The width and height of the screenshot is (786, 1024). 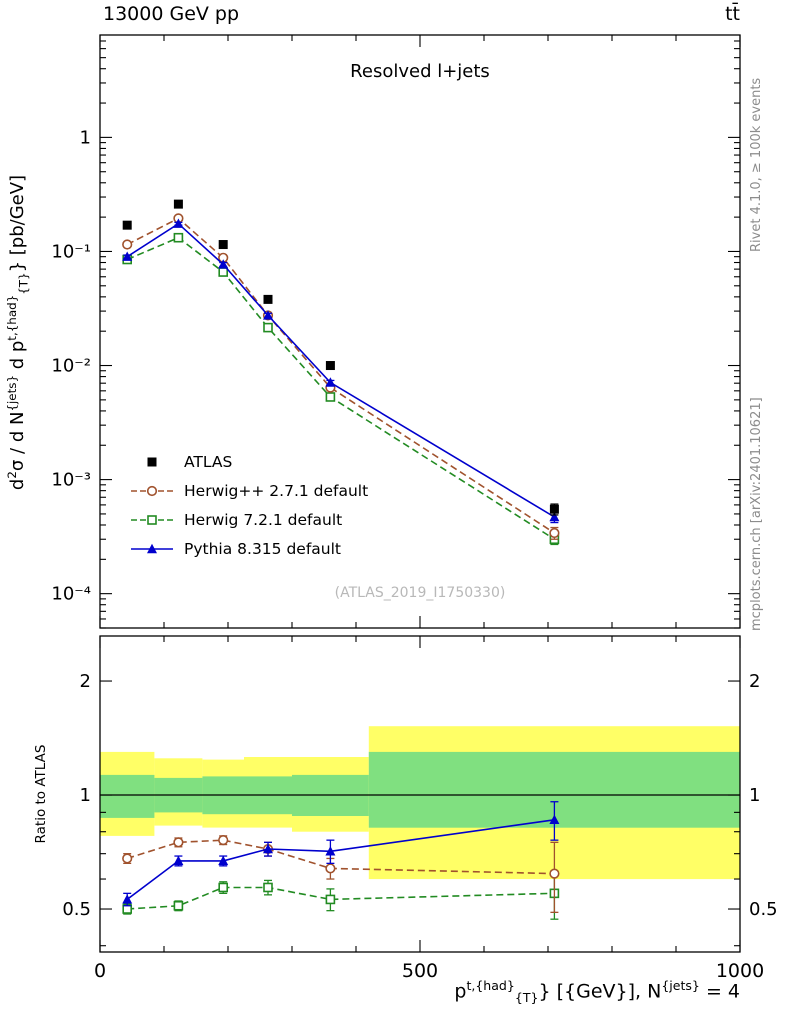 I want to click on svg-text: 10⁻², so click(x=71, y=366).